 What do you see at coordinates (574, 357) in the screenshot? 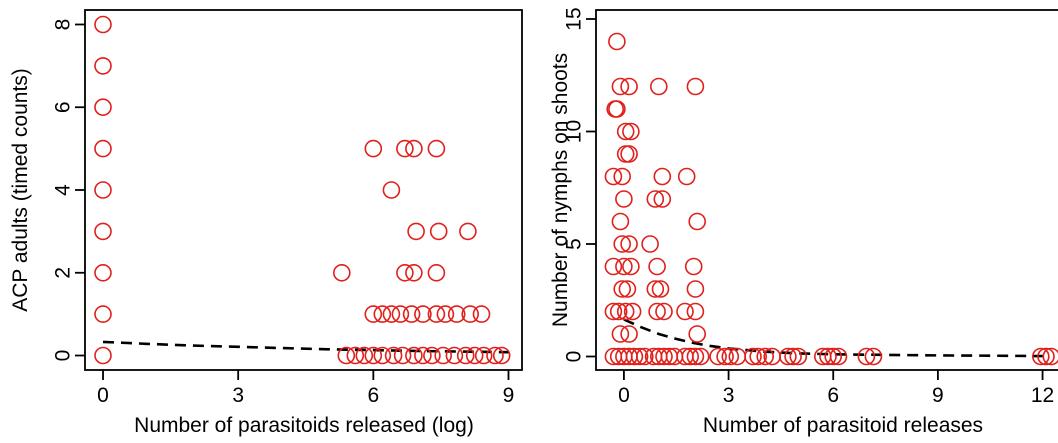
I see `right-y-tick-label: 0` at bounding box center [574, 357].